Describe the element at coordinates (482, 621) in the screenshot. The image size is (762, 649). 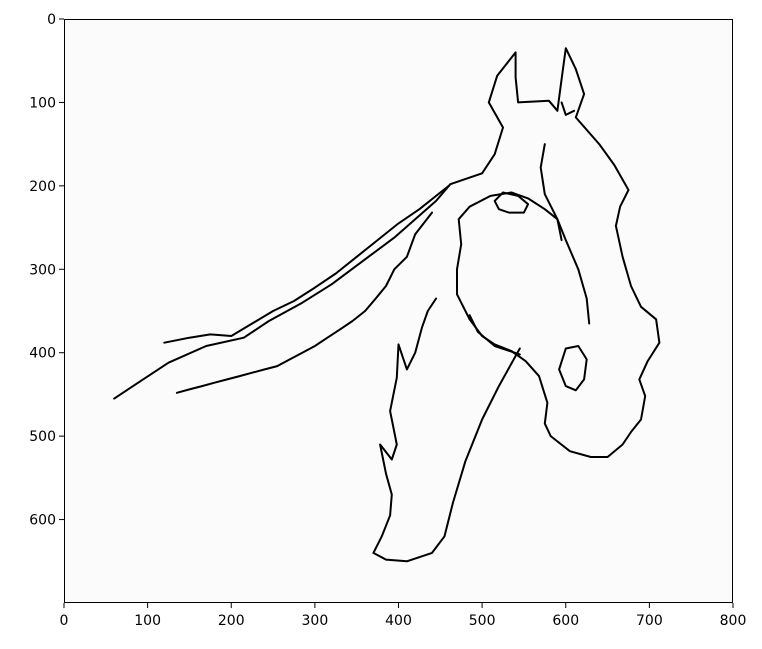
I see `x-tick-label: 500` at that location.